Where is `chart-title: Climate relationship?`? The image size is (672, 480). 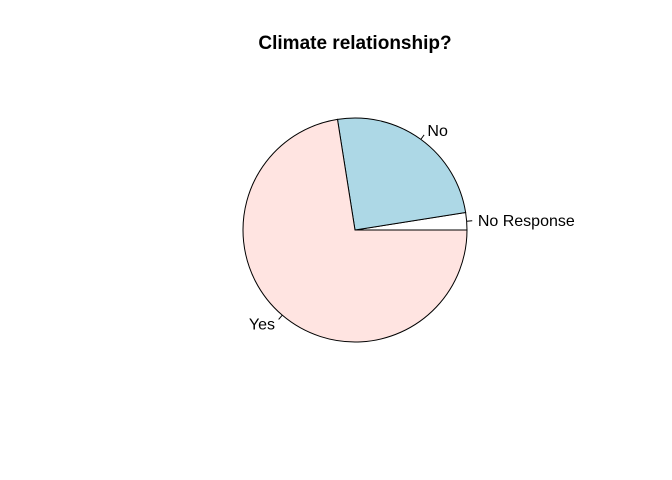 chart-title: Climate relationship? is located at coordinates (354, 43).